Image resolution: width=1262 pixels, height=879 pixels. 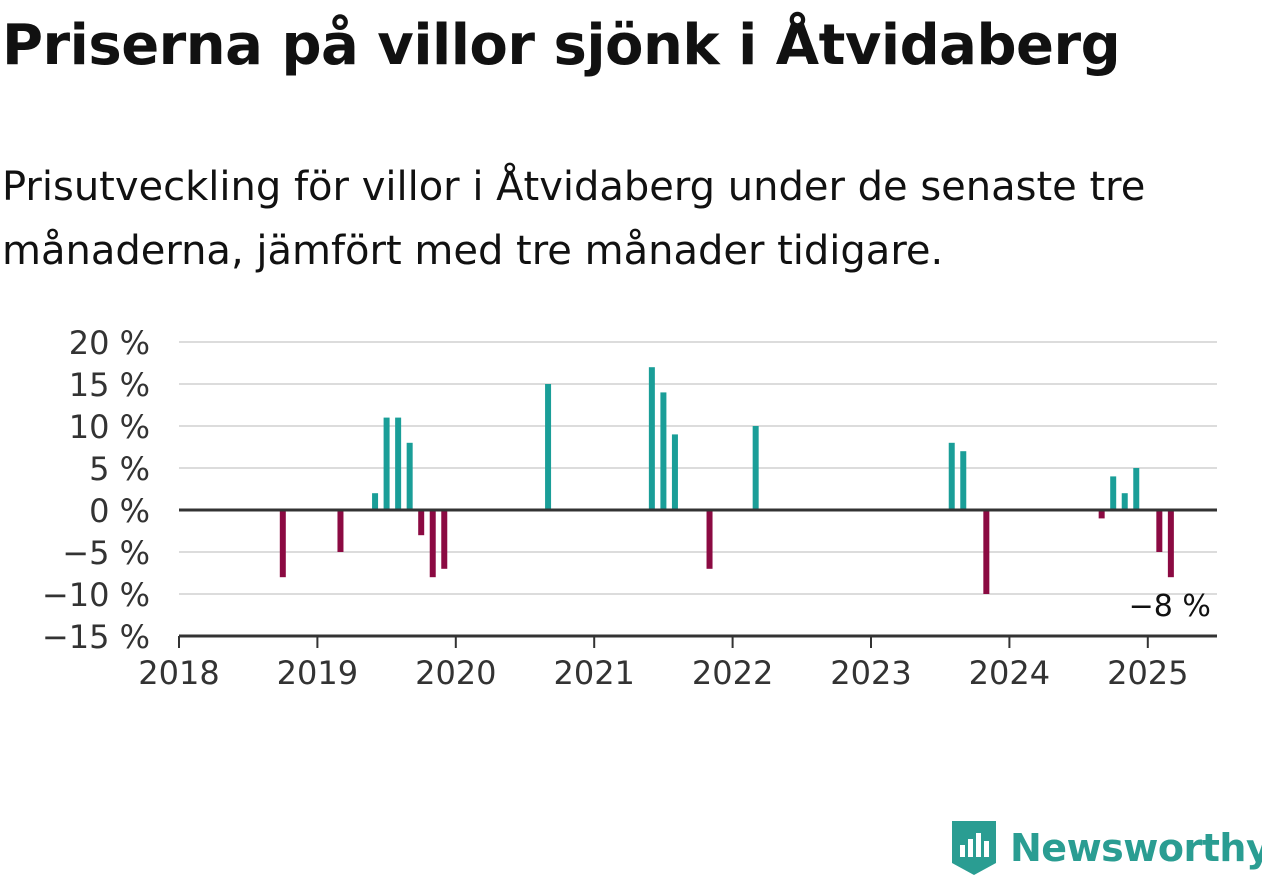 I want to click on newsworthy-logo-icon, so click(x=974, y=848).